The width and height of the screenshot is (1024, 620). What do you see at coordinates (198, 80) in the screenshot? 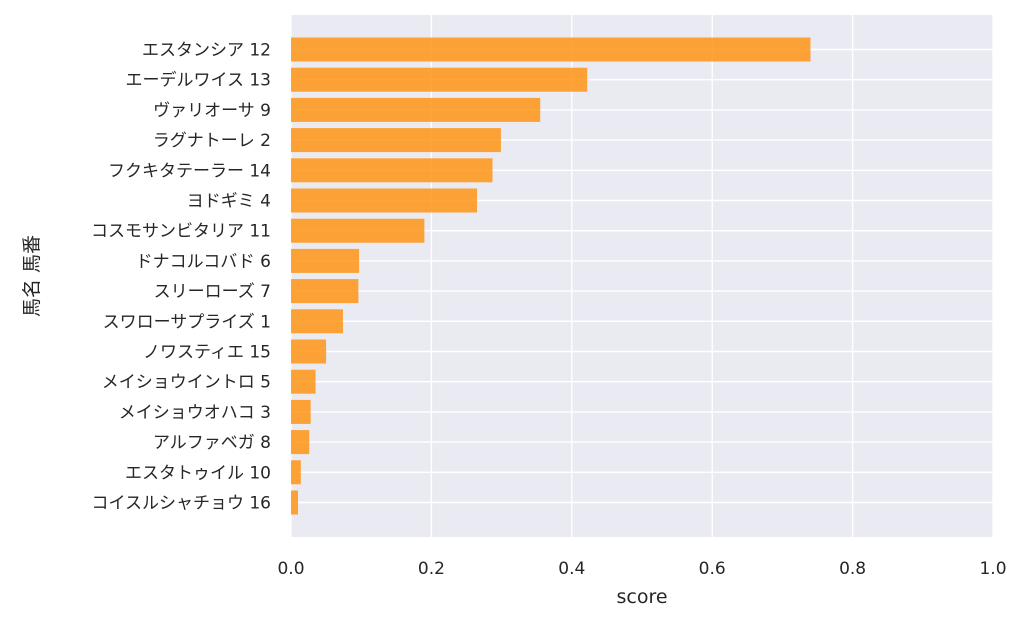
I see `y-tick-label: エーデルワイス 13` at bounding box center [198, 80].